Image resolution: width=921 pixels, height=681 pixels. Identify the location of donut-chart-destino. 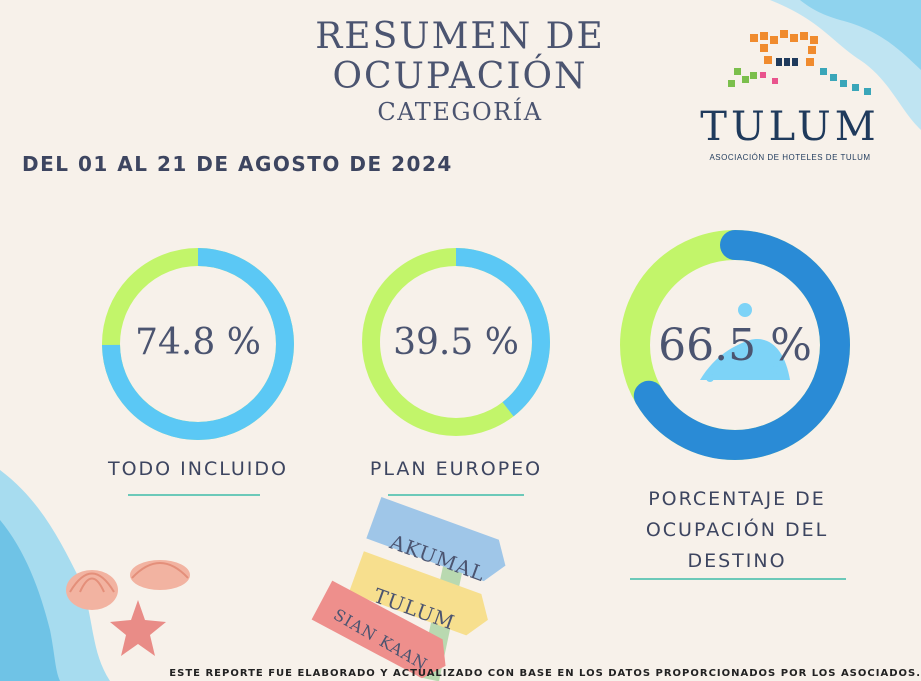
(735, 345).